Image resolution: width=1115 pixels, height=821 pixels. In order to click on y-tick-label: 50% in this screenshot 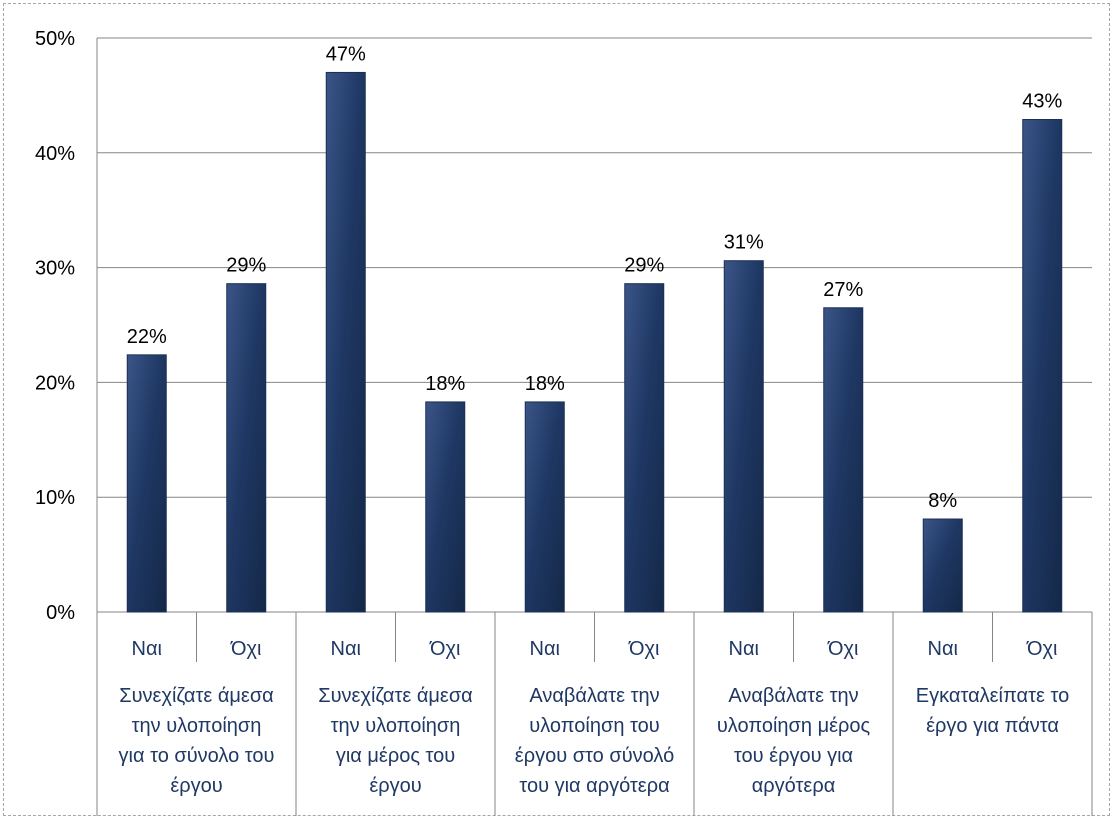, I will do `click(55, 39)`.